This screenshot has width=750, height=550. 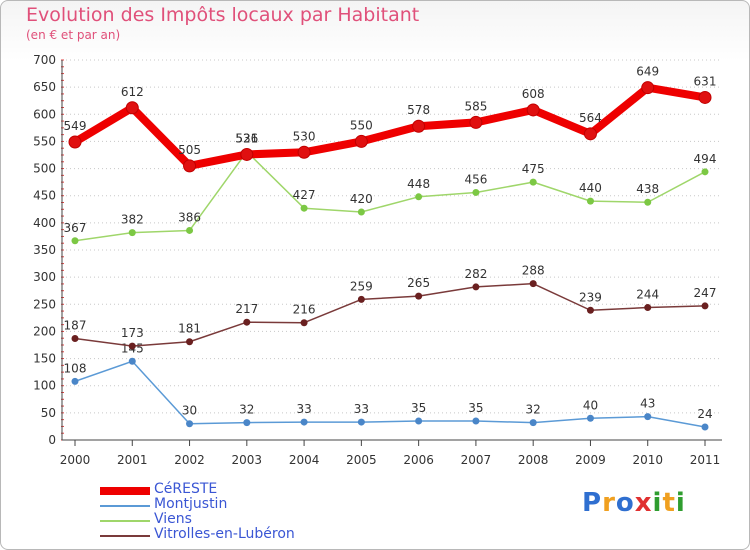 What do you see at coordinates (75, 325) in the screenshot?
I see `data-label: 187` at bounding box center [75, 325].